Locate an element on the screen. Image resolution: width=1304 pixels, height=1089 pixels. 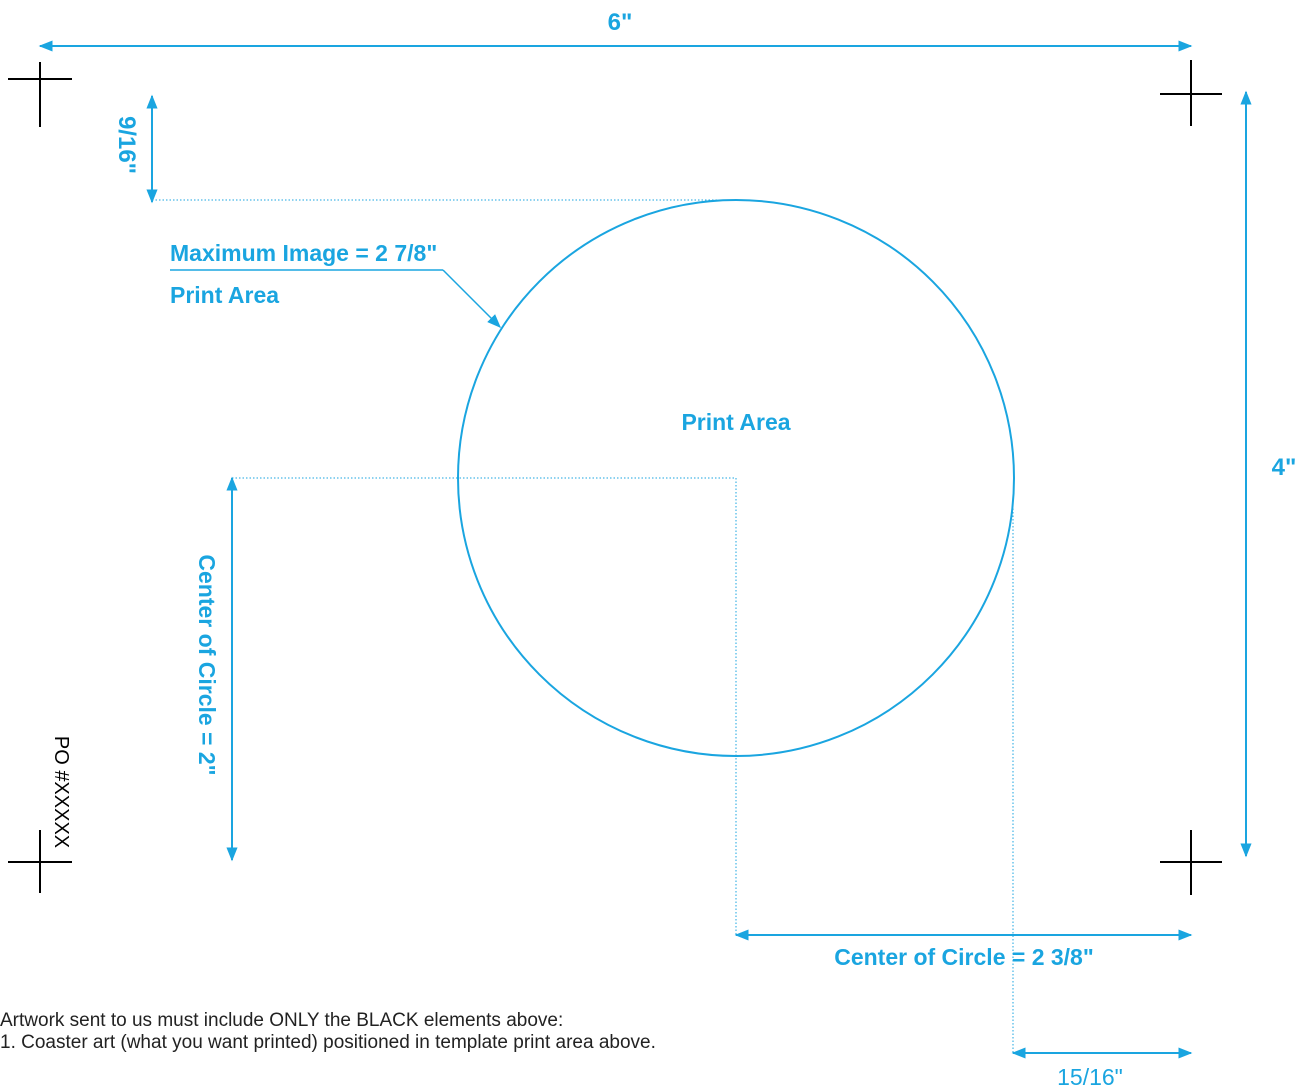
max-image-leader-line is located at coordinates (335, 298).